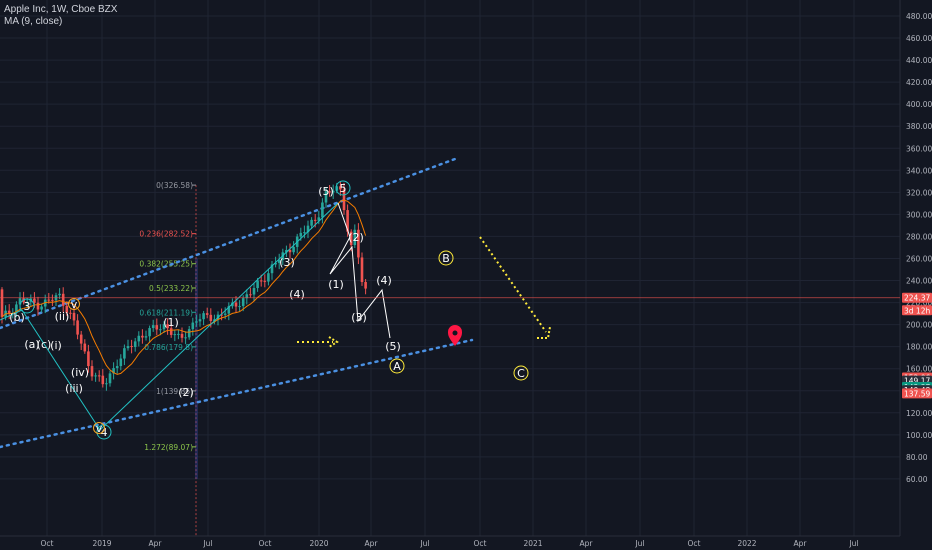 The height and width of the screenshot is (550, 932). Describe the element at coordinates (746, 543) in the screenshot. I see `x-tick-label: 2022` at that location.